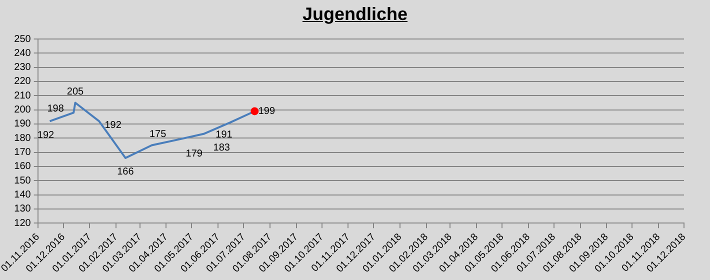  What do you see at coordinates (55, 108) in the screenshot?
I see `data-label: 198` at bounding box center [55, 108].